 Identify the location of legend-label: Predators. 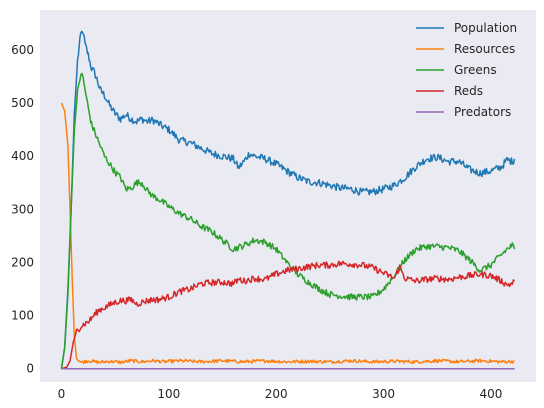
(482, 112).